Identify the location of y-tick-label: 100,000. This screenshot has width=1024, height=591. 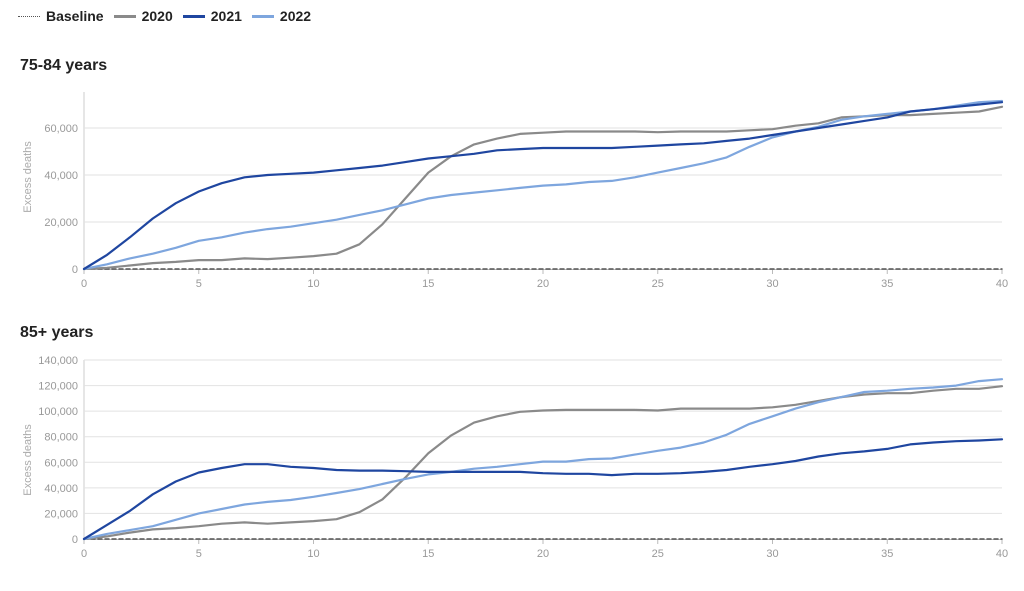
(58, 412).